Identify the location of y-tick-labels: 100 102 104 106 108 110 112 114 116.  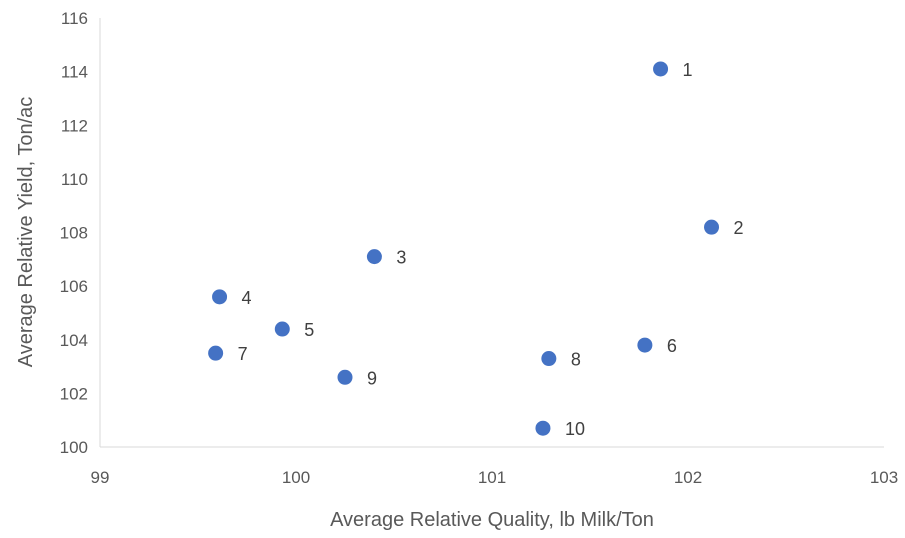
(74, 233).